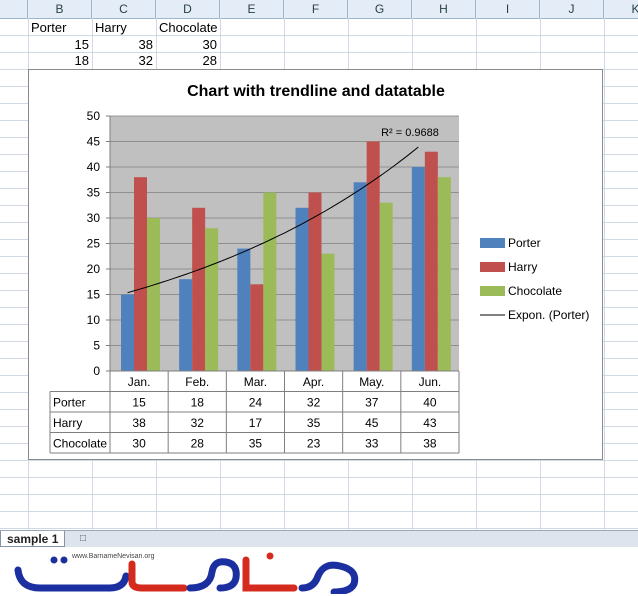 The image size is (638, 596). Describe the element at coordinates (83, 538) in the screenshot. I see `insert-worksheet-icon: □` at that location.